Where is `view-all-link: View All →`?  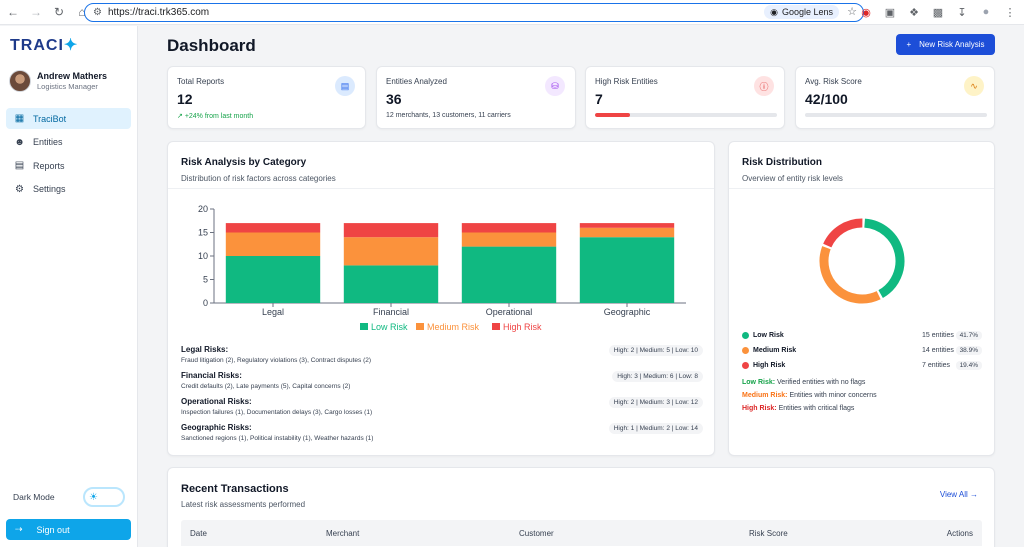
view-all-link: View All → is located at coordinates (959, 494).